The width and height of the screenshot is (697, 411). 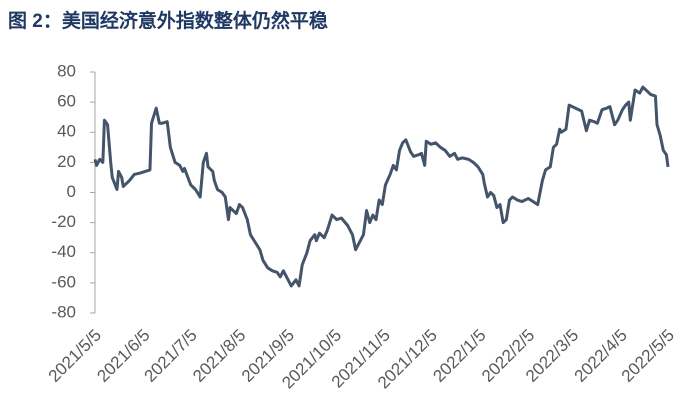 I want to click on y-tick-label: -80, so click(x=63, y=311).